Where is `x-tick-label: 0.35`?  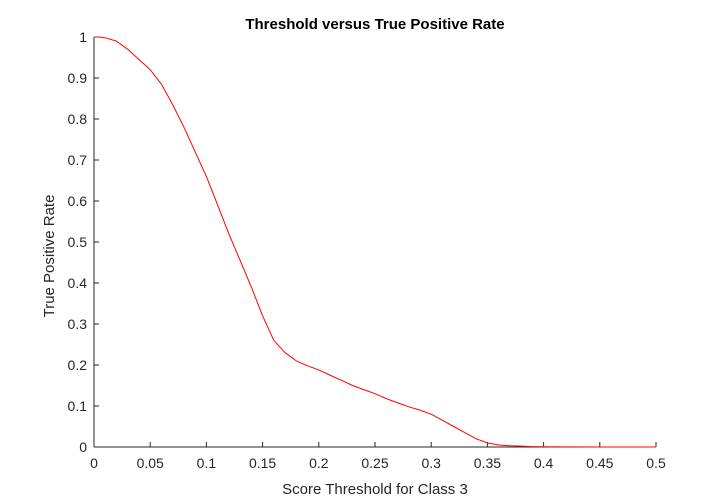
x-tick-label: 0.35 is located at coordinates (487, 463).